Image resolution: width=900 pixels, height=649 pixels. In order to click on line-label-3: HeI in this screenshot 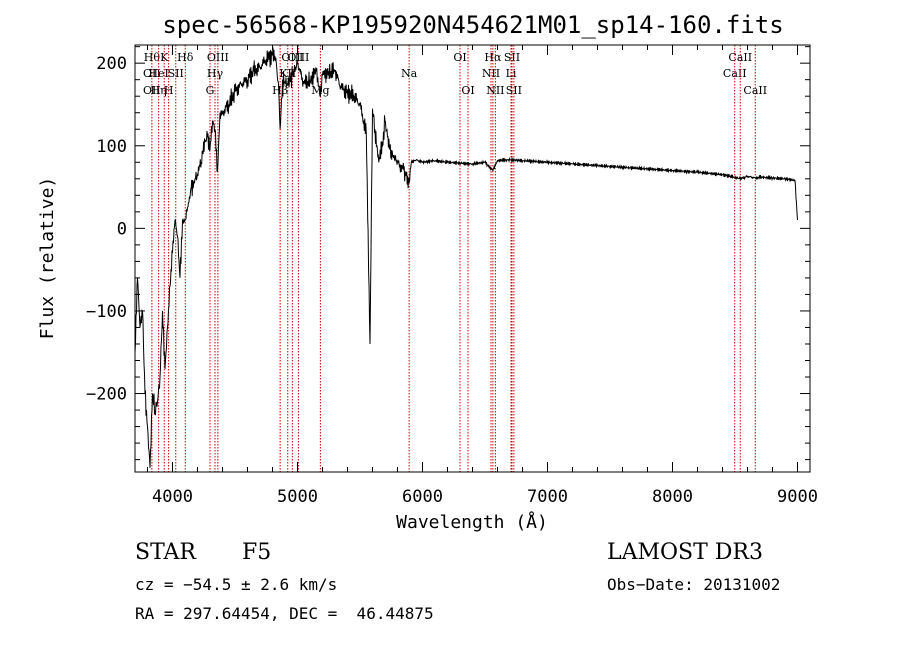, I will do `click(158, 73)`.